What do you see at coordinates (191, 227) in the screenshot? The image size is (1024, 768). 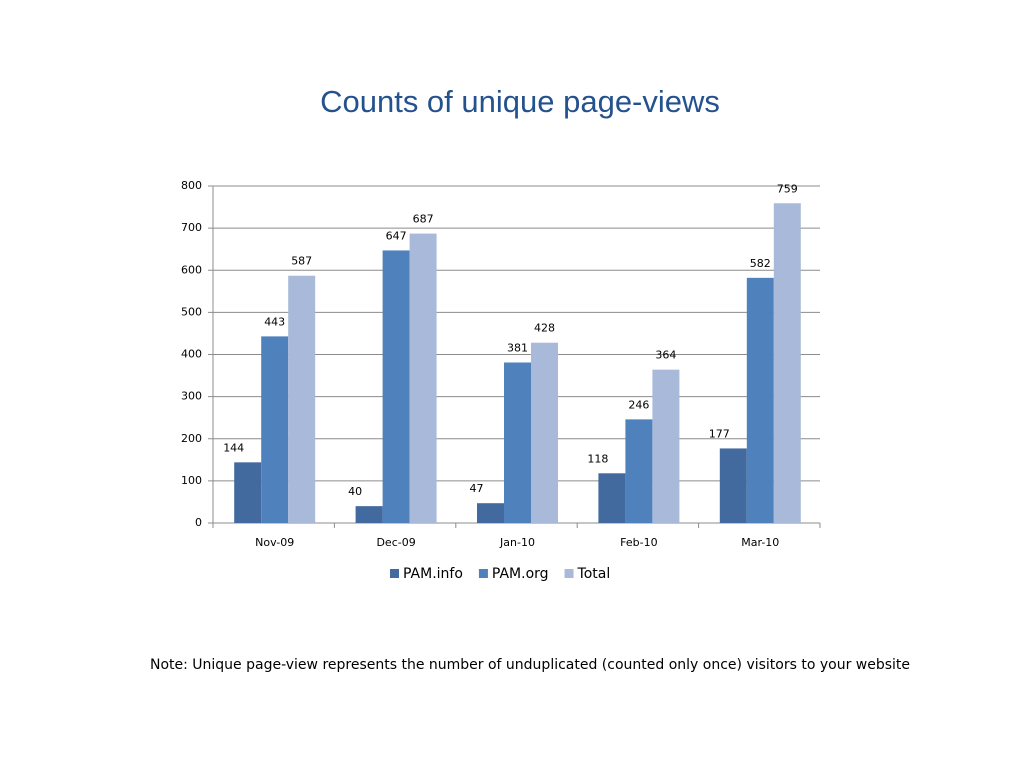 I see `y-tick-label: 700` at bounding box center [191, 227].